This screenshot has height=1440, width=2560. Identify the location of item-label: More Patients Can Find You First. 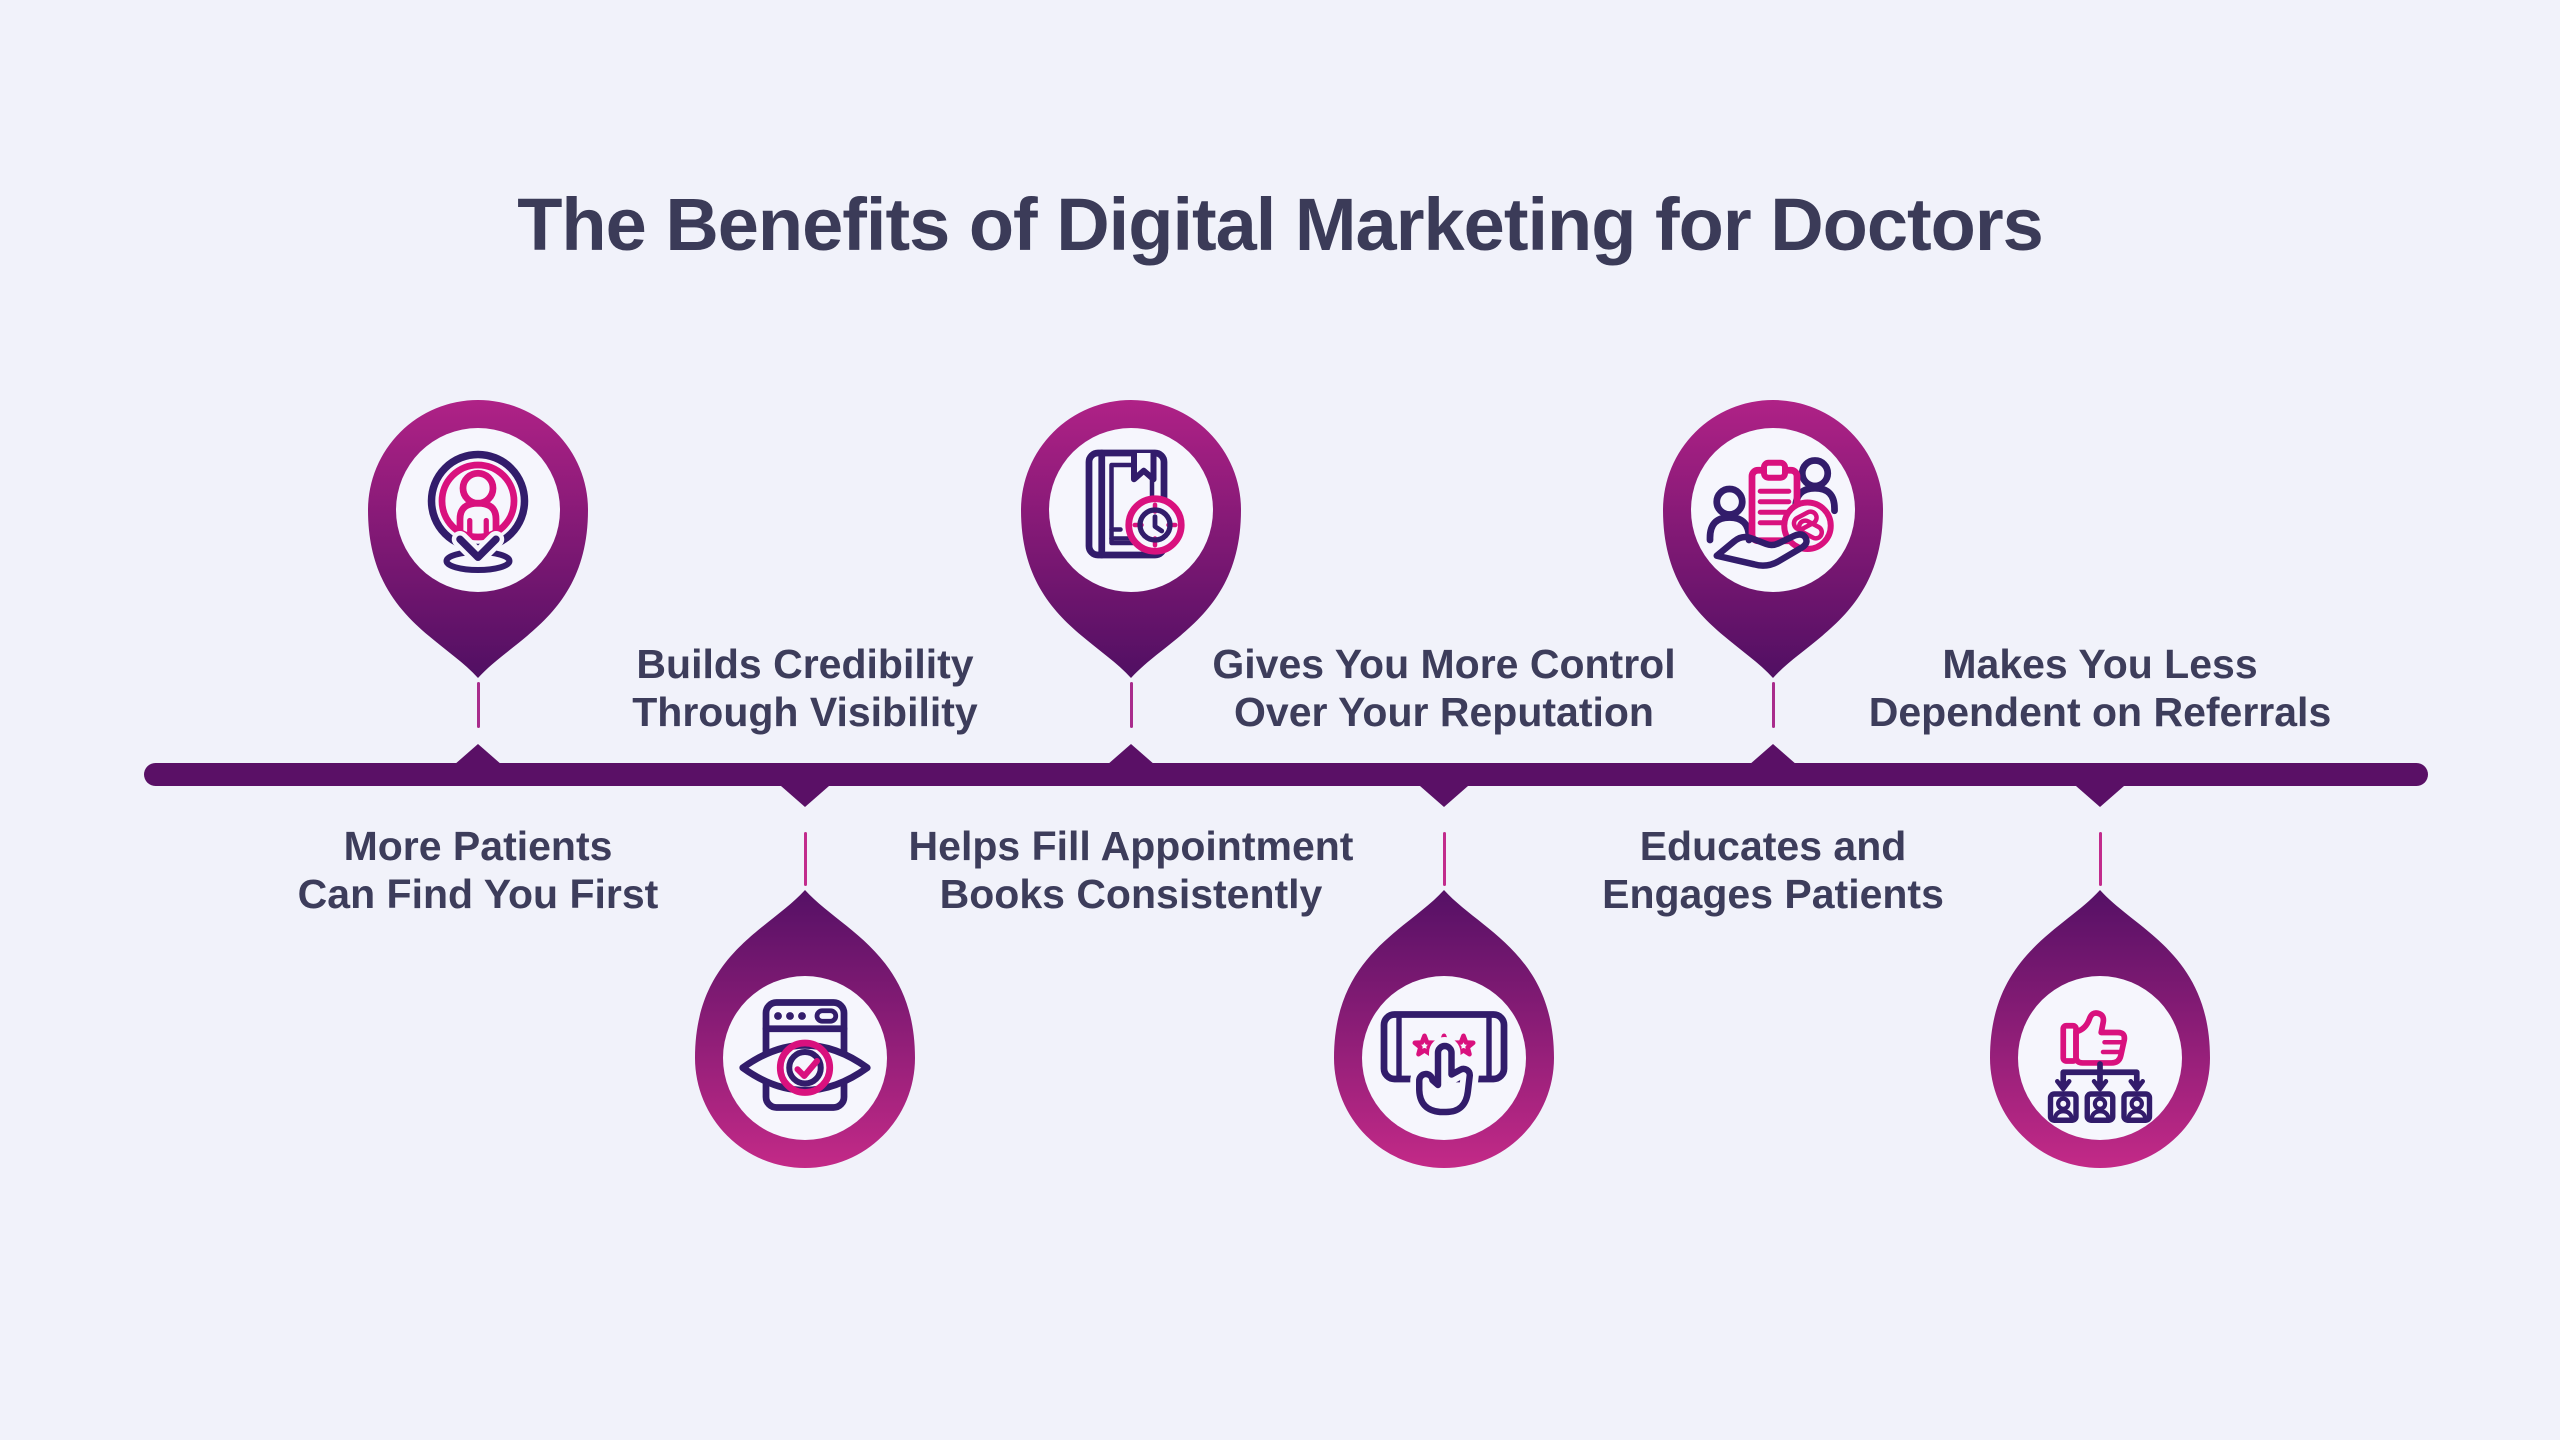
(478, 870).